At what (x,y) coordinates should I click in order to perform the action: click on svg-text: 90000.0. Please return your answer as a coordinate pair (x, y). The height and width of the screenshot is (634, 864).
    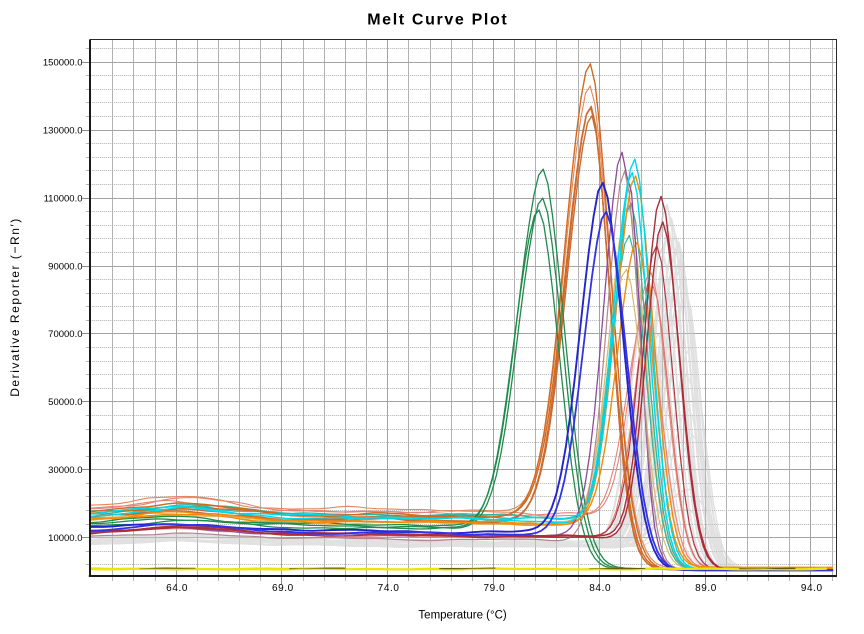
    Looking at the image, I should click on (65, 266).